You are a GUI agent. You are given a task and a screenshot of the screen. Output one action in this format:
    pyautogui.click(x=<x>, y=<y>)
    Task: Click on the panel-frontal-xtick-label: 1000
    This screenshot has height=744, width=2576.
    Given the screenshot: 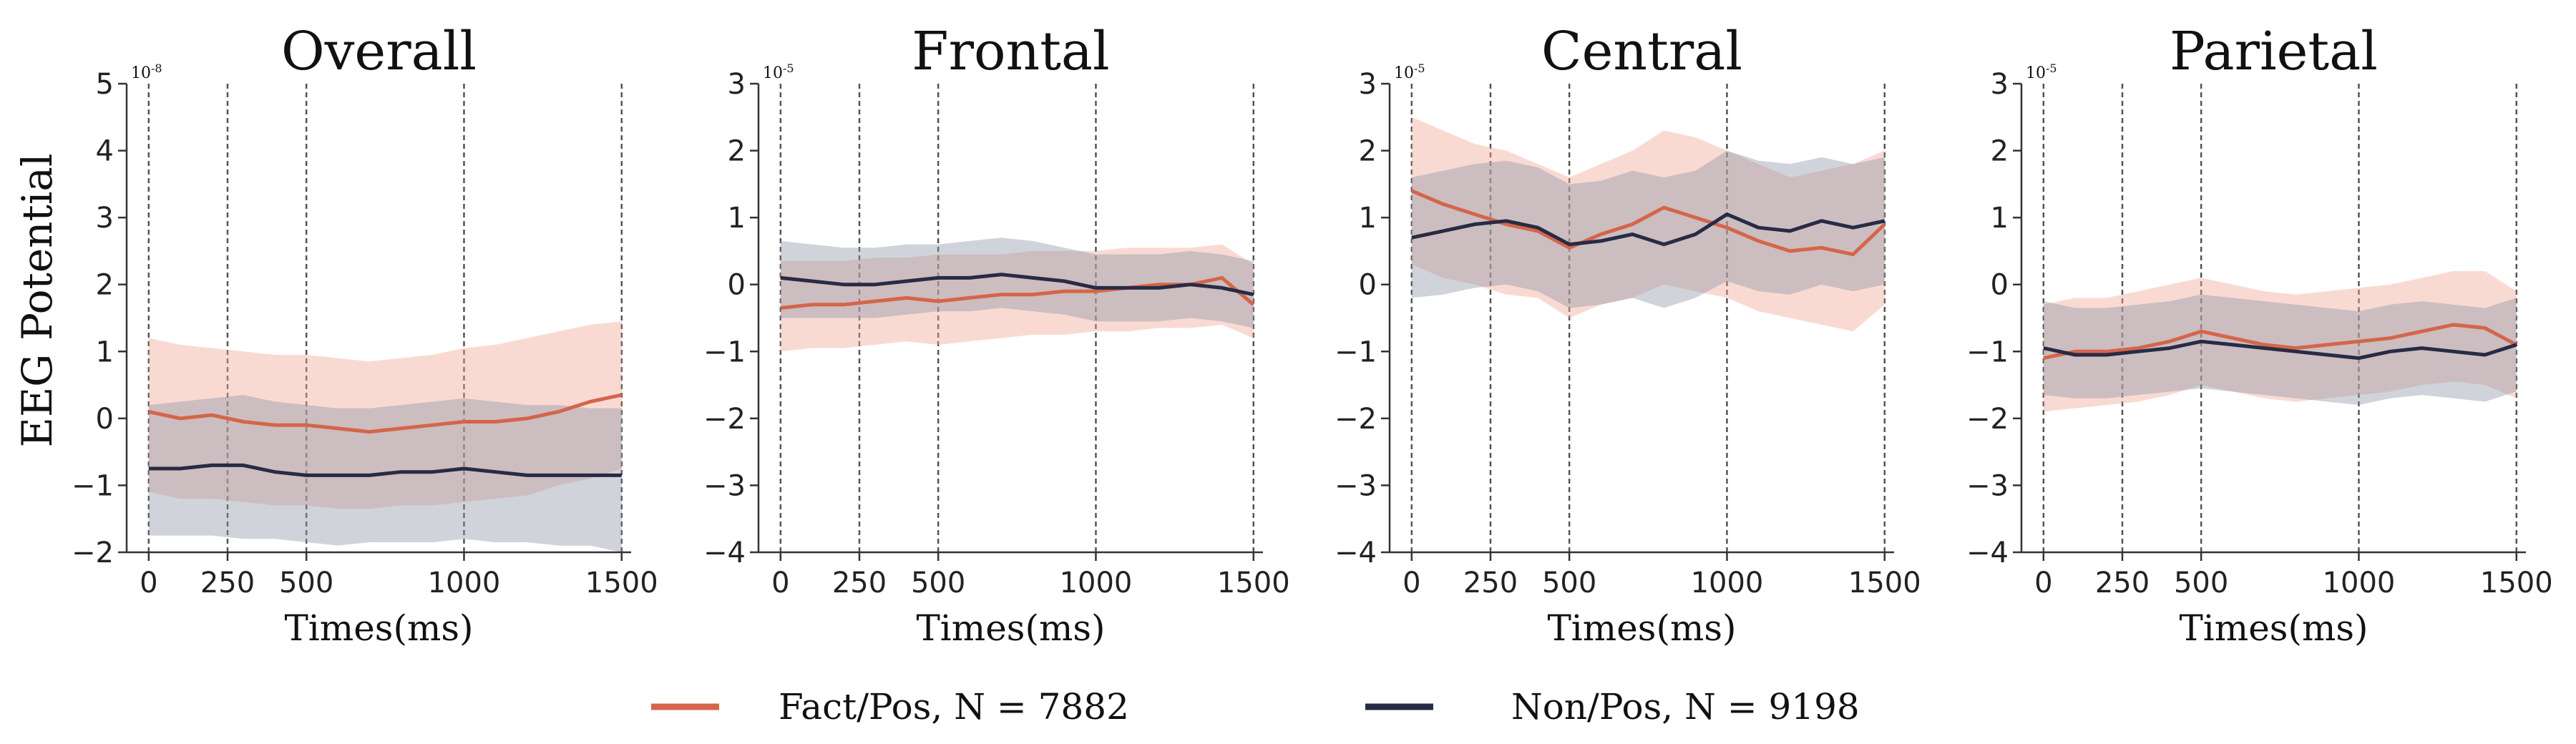 What is the action you would take?
    pyautogui.click(x=1096, y=583)
    